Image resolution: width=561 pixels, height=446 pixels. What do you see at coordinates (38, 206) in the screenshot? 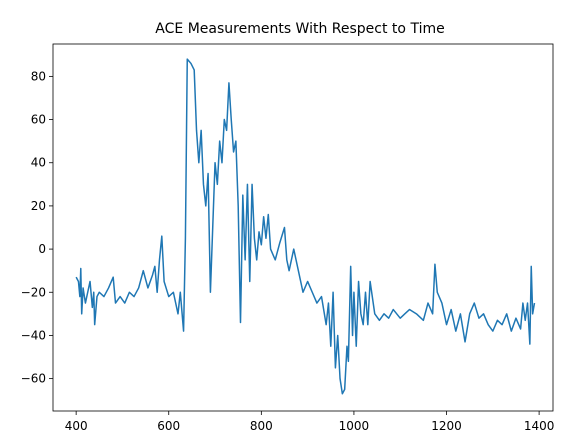
I see `y-tick-label: 20` at bounding box center [38, 206].